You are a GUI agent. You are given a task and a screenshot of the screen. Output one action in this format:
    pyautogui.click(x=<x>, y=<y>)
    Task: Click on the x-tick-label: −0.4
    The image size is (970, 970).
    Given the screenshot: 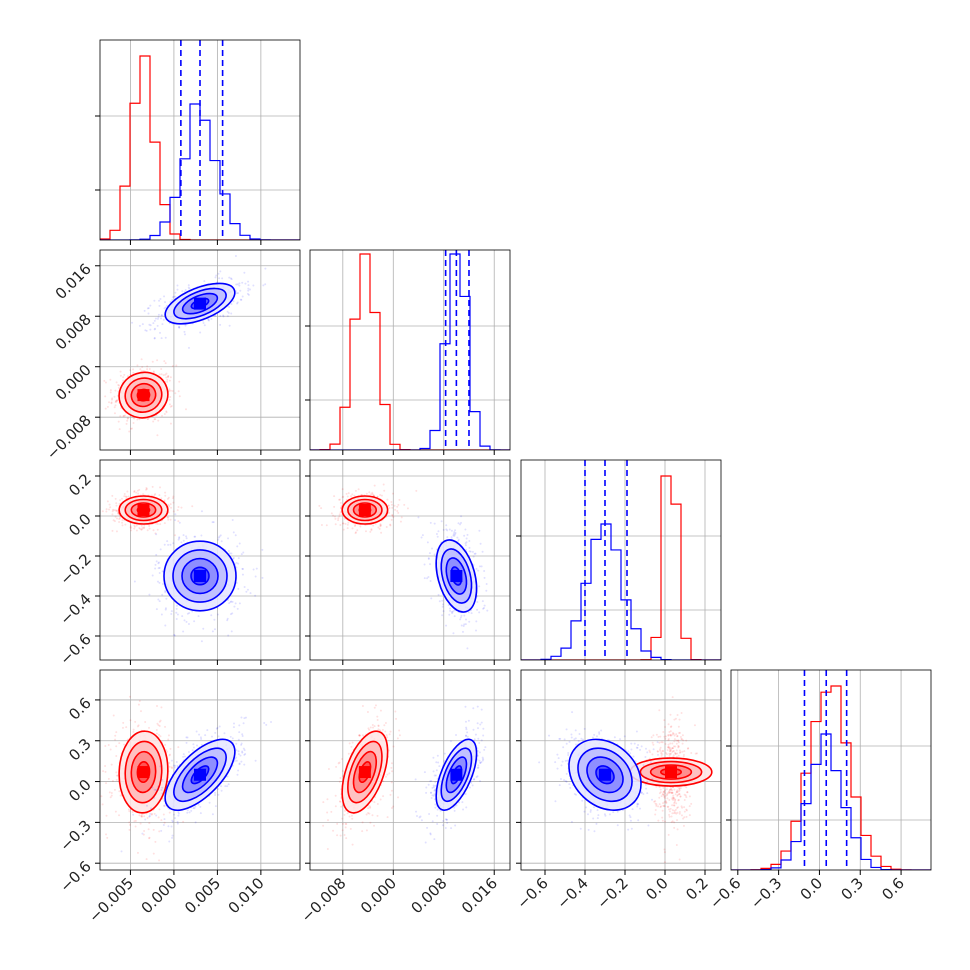 What is the action you would take?
    pyautogui.click(x=572, y=893)
    